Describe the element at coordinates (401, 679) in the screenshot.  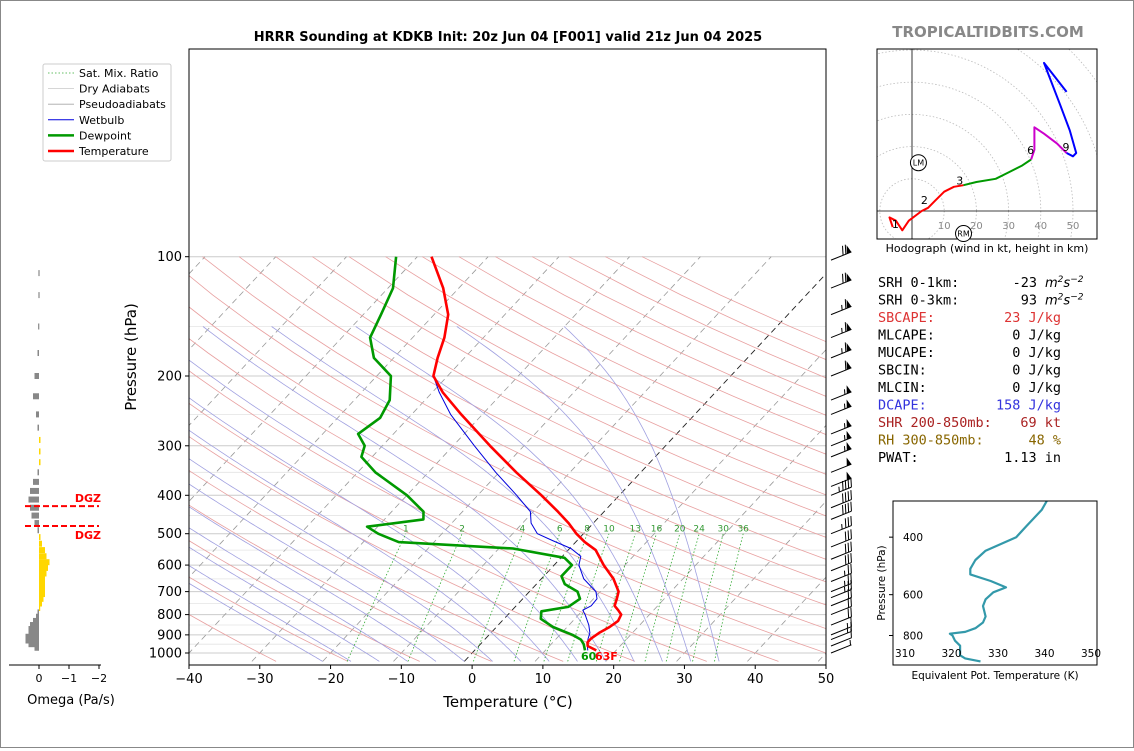
I see `x-tick-label: −10` at that location.